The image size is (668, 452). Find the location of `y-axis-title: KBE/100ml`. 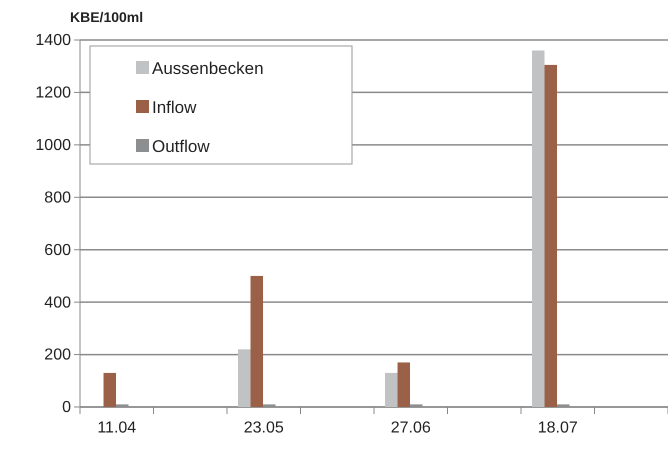

y-axis-title: KBE/100ml is located at coordinates (107, 17).